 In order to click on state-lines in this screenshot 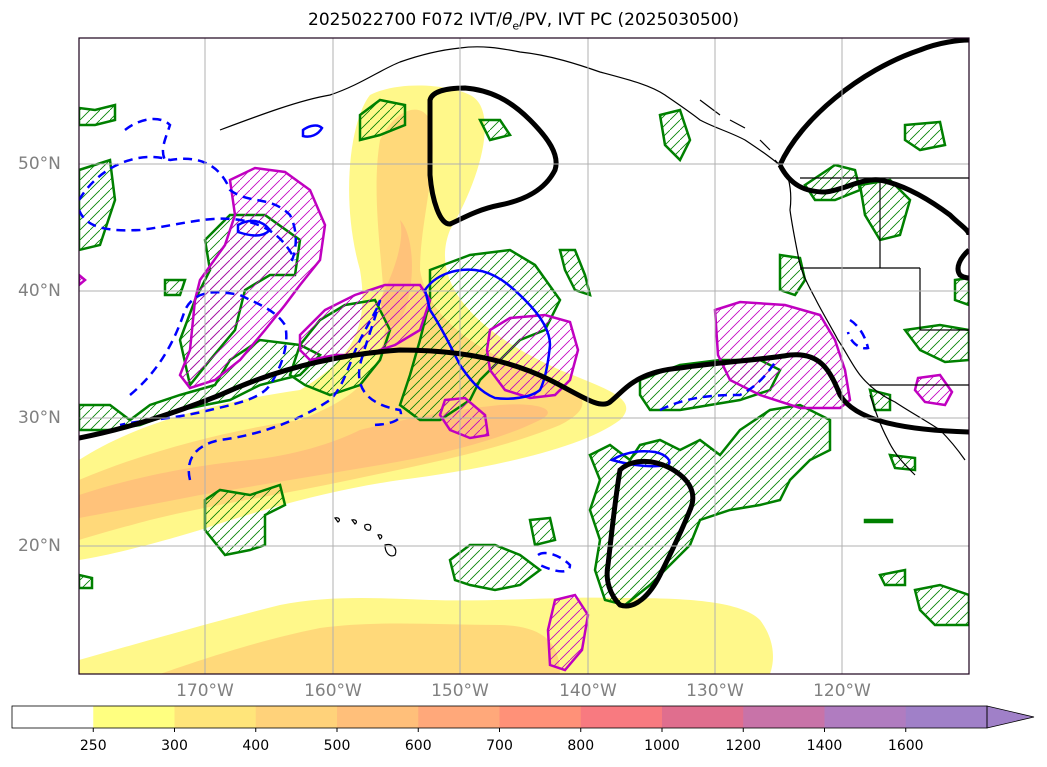, I will do `click(884, 254)`.